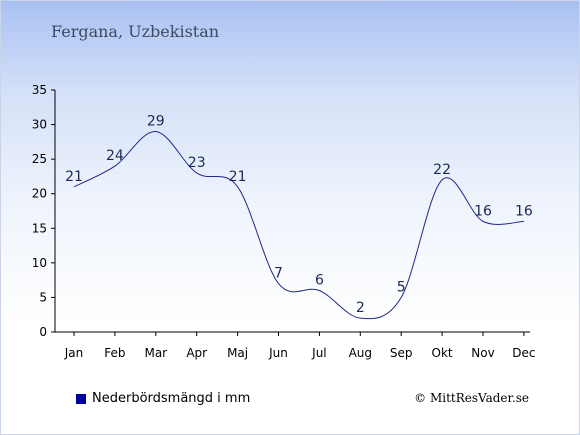 This screenshot has width=580, height=435. Describe the element at coordinates (135, 31) in the screenshot. I see `page-title: Fergana, Uzbekistan` at that location.